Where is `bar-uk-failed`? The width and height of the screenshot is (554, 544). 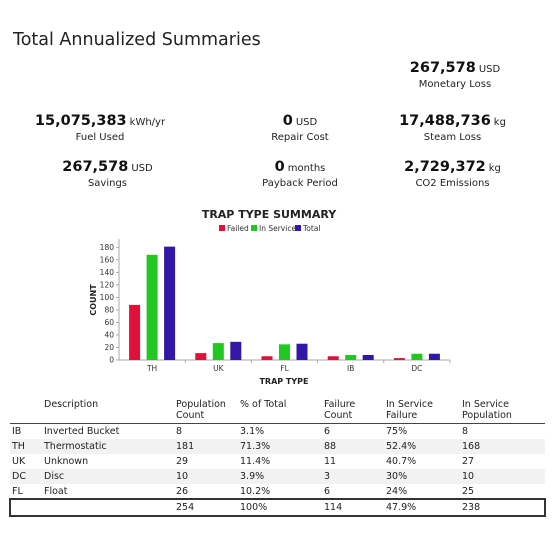 bar-uk-failed is located at coordinates (201, 356).